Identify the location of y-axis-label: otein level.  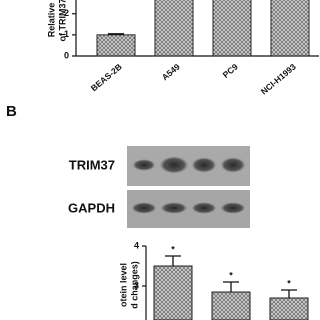
(123, 285).